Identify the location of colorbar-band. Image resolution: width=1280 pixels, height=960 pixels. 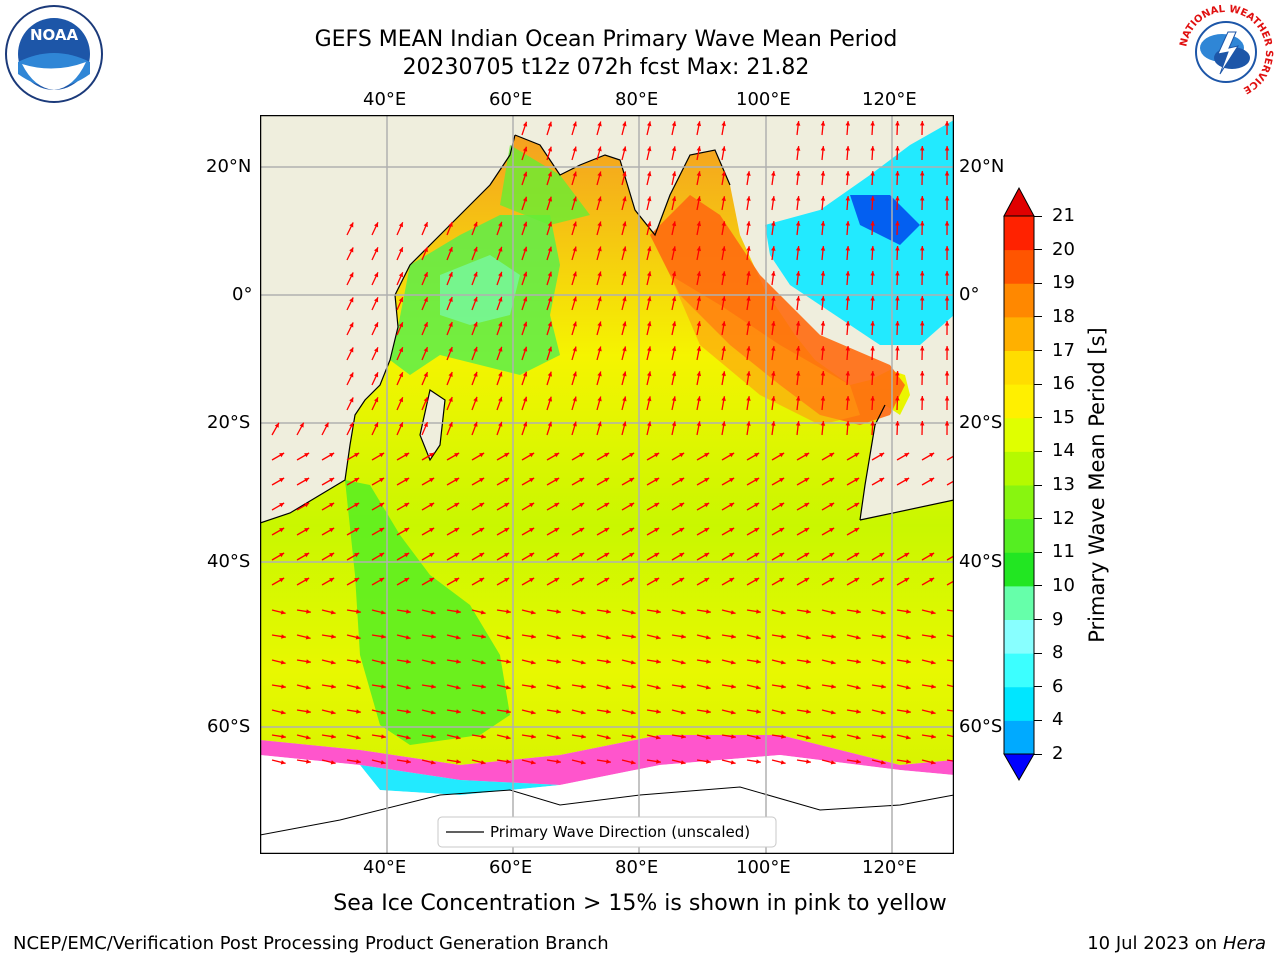
(1019, 300).